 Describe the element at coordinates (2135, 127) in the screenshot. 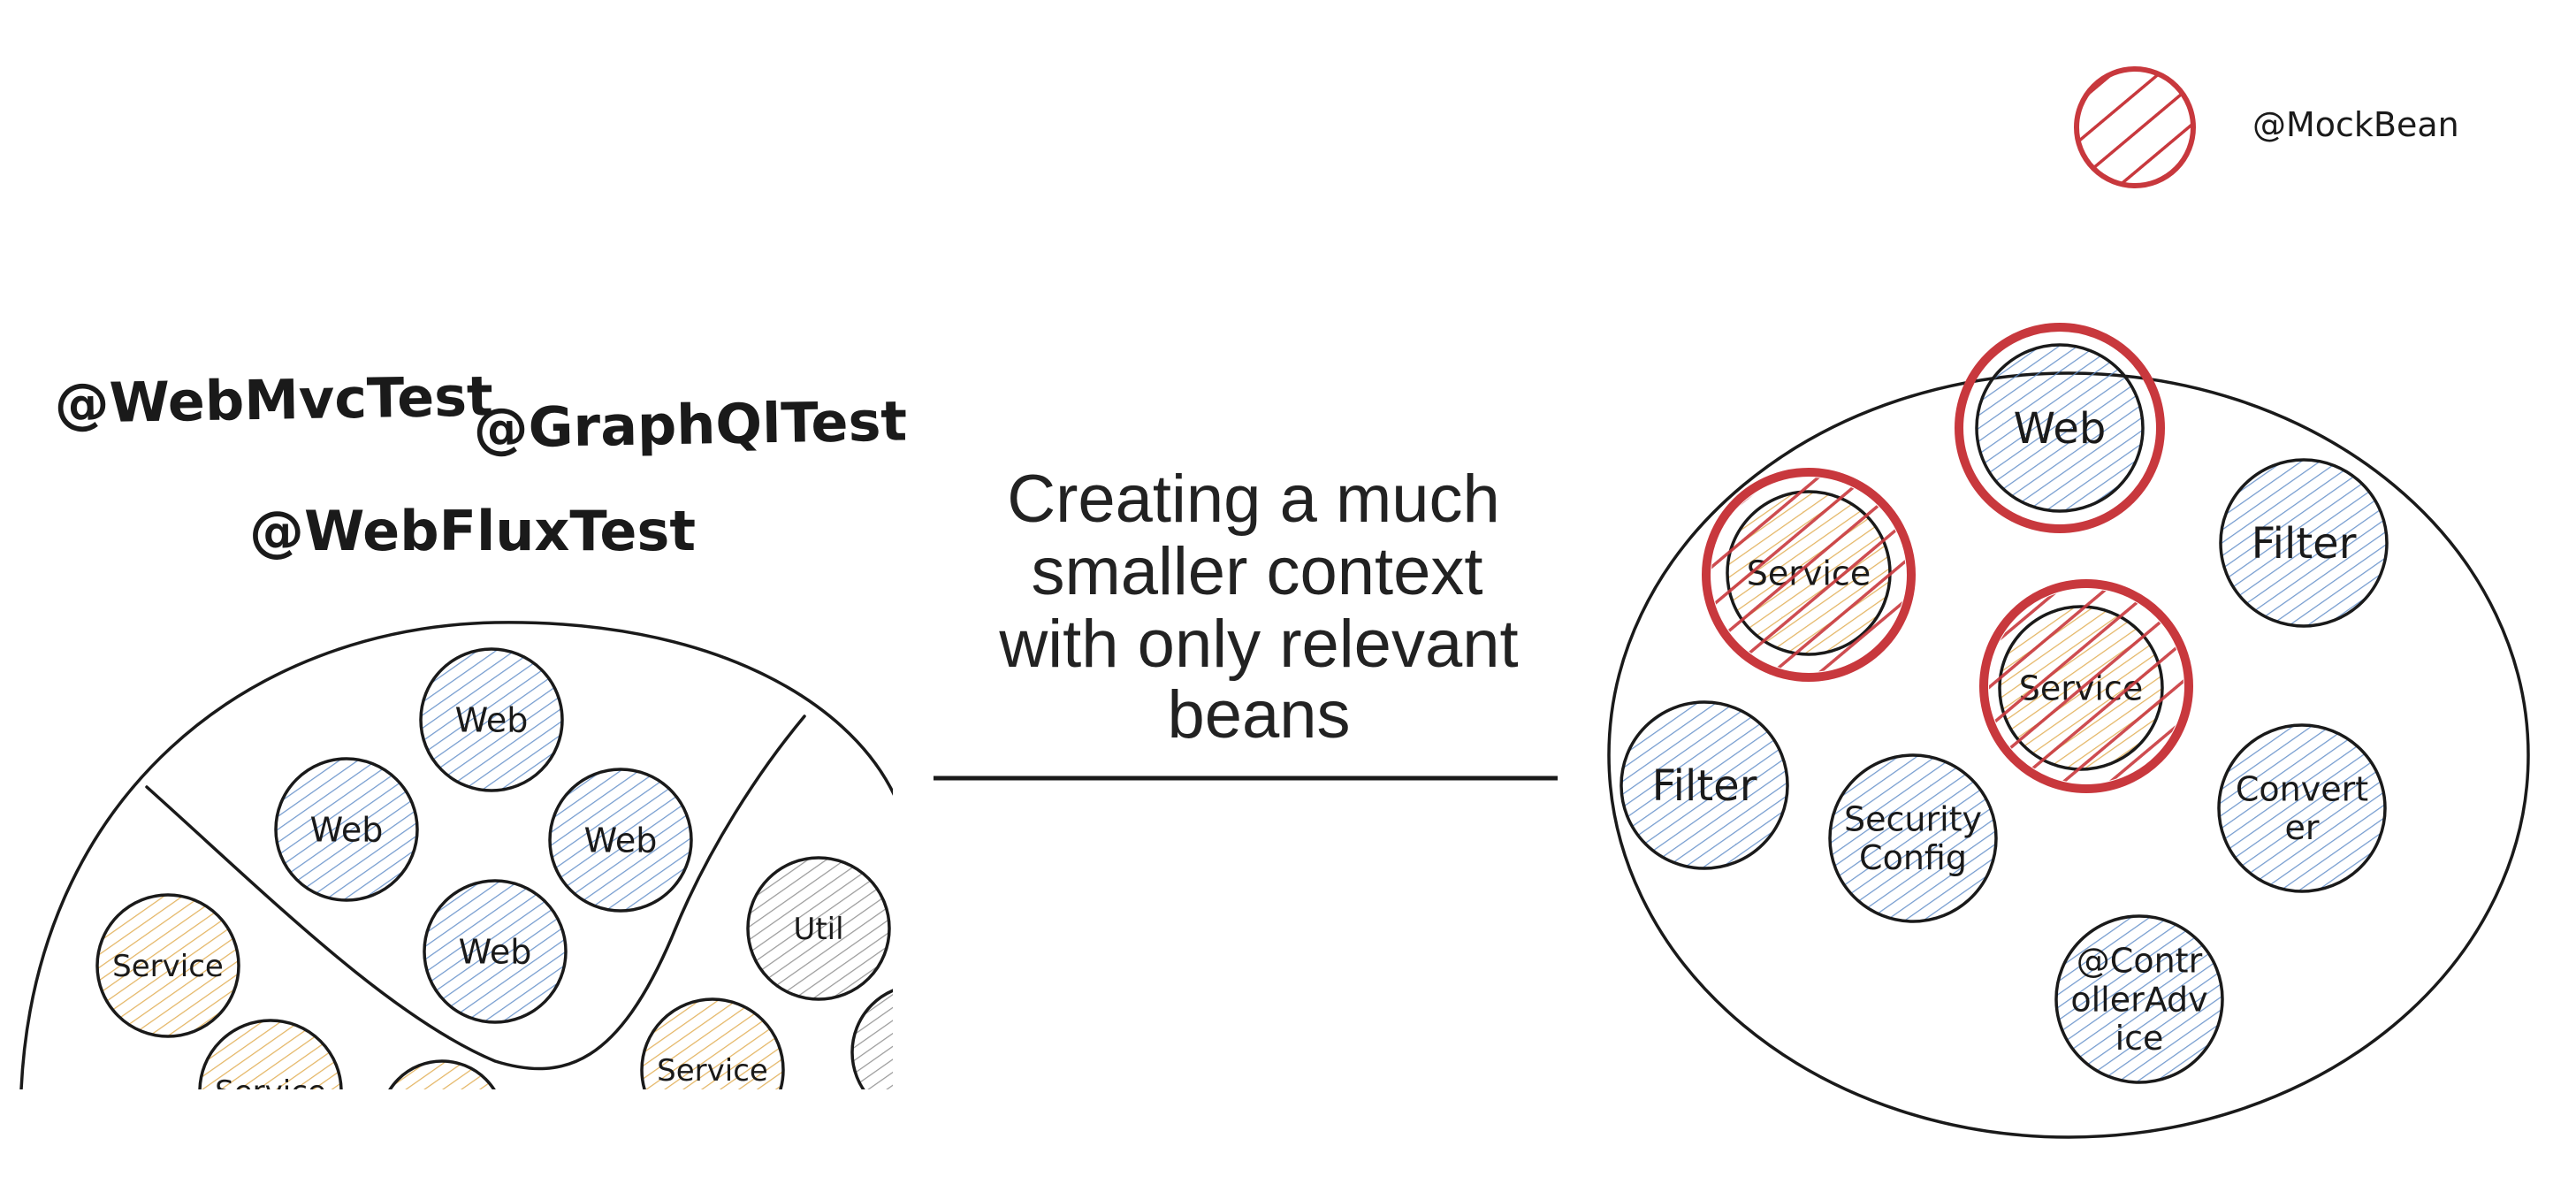

I see `mock-bean-legend-icon` at that location.